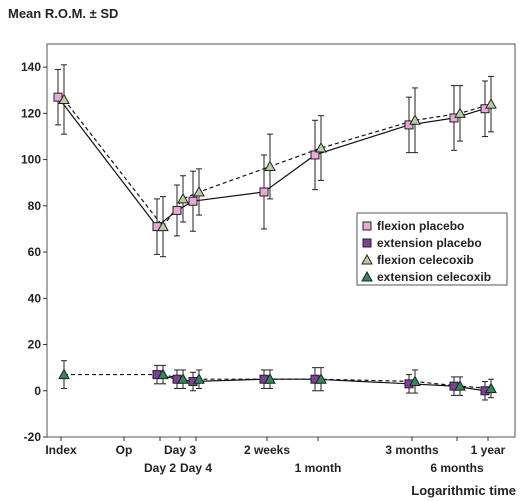 The image size is (520, 501). Describe the element at coordinates (31, 113) in the screenshot. I see `y-tick-label: 120` at that location.